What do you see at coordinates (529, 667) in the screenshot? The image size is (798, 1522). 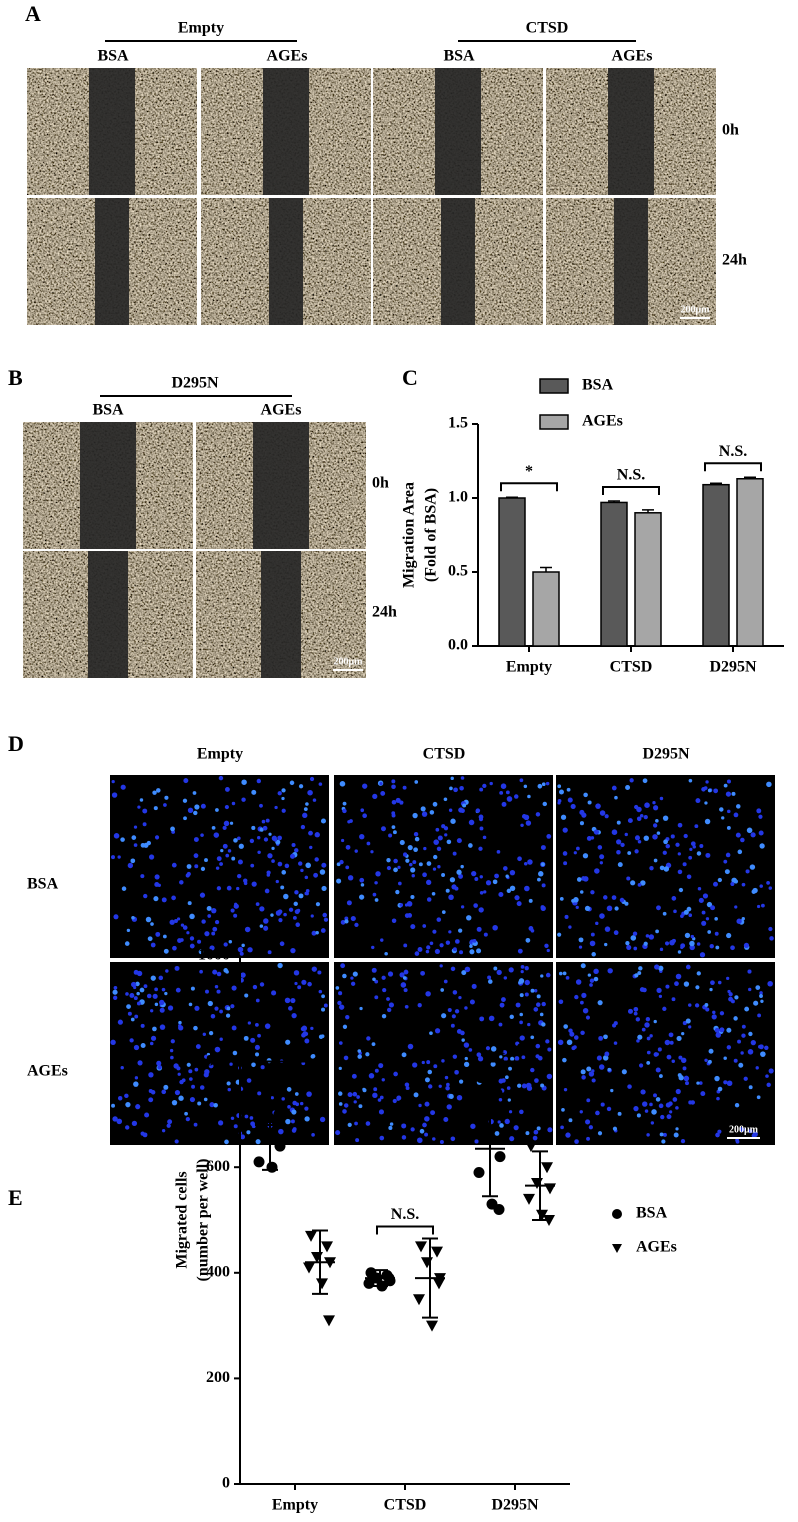 I see `x-tick-label: Empty` at bounding box center [529, 667].